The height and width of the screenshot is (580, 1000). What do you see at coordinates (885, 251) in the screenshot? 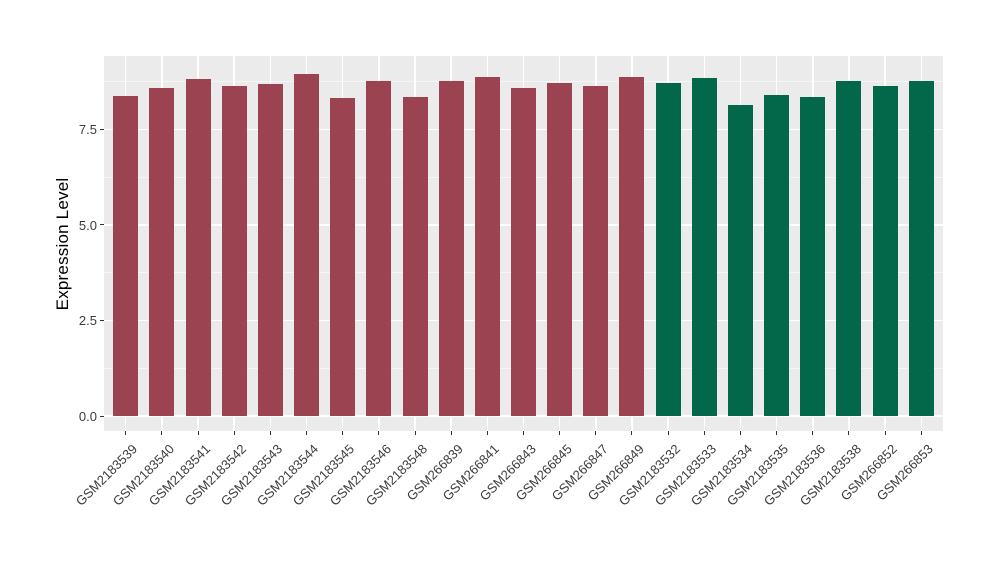
I see `bar-gsm266852` at bounding box center [885, 251].